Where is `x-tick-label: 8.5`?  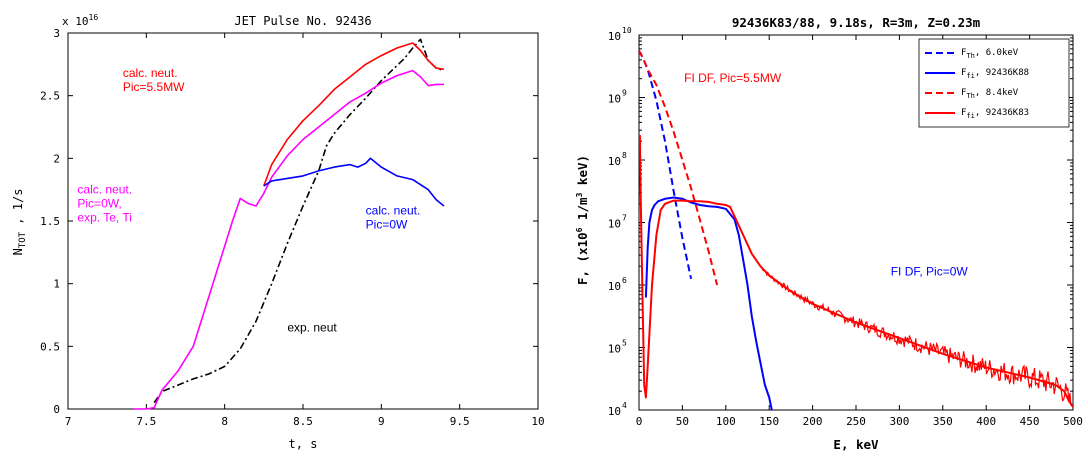 x-tick-label: 8.5 is located at coordinates (303, 421).